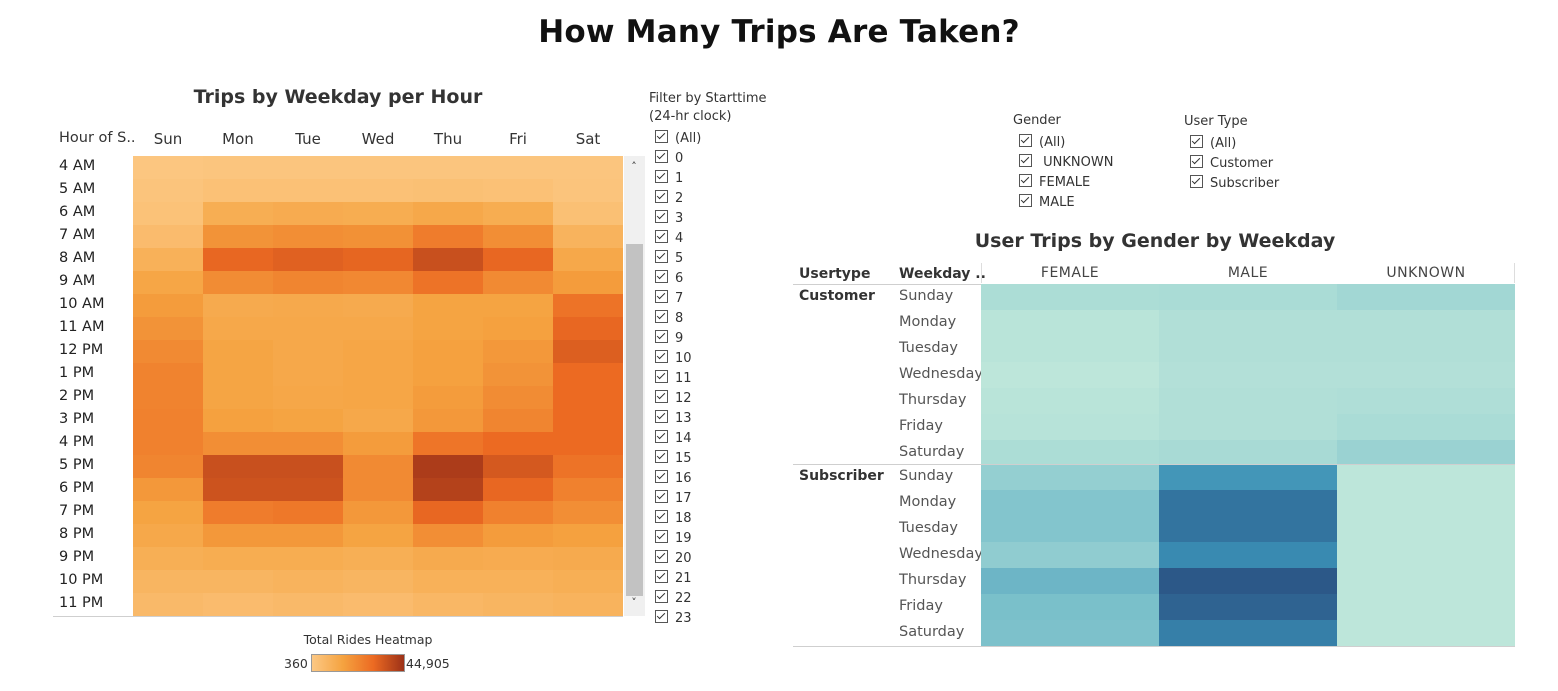  What do you see at coordinates (673, 499) in the screenshot?
I see `starttime-option: 17` at bounding box center [673, 499].